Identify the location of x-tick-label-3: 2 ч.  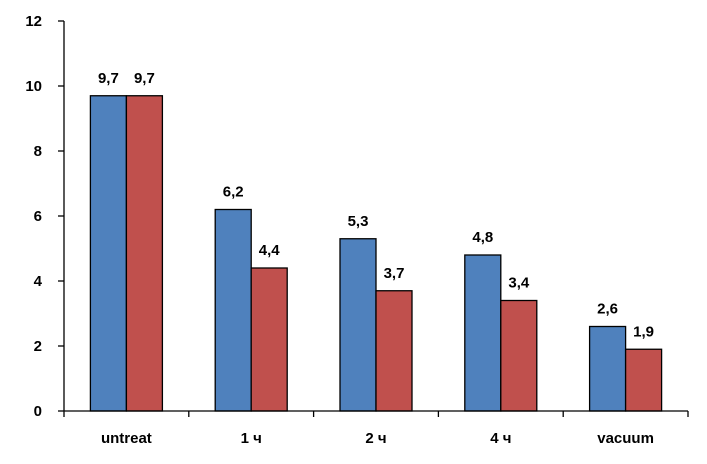
(375, 438).